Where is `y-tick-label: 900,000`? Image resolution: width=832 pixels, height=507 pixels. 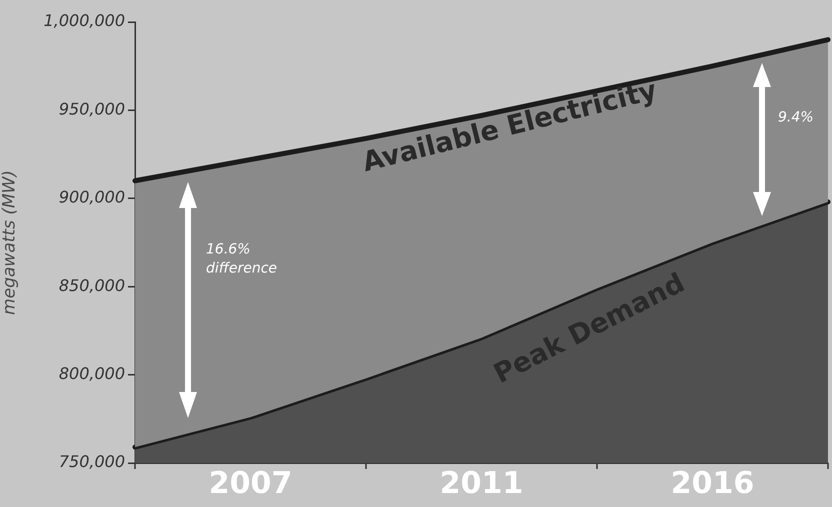 y-tick-label: 900,000 is located at coordinates (91, 197).